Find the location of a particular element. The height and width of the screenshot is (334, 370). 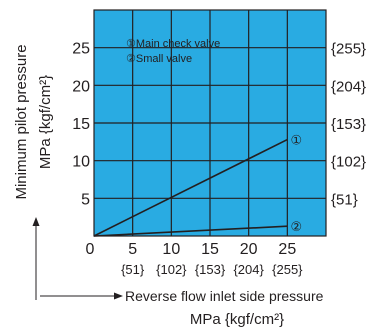

x-axis-label: Reverse flow inlet side pressure is located at coordinates (224, 296).